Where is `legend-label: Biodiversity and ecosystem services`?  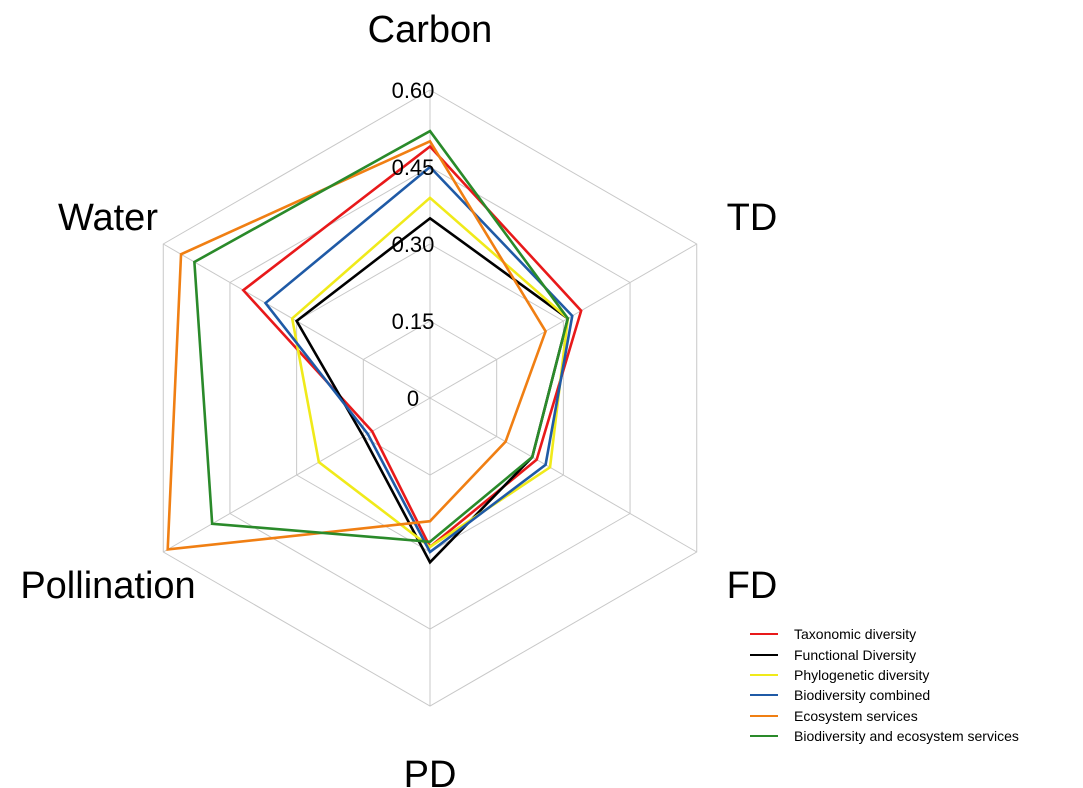 legend-label: Biodiversity and ecosystem services is located at coordinates (906, 736).